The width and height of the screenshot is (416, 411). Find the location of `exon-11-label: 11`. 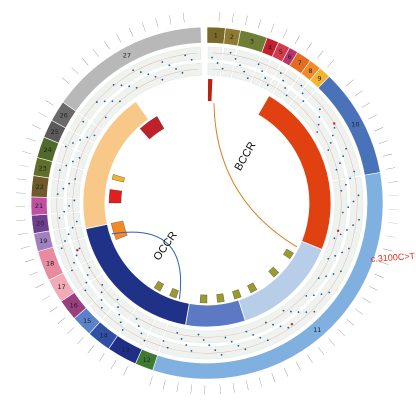

exon-11-label: 11 is located at coordinates (317, 330).